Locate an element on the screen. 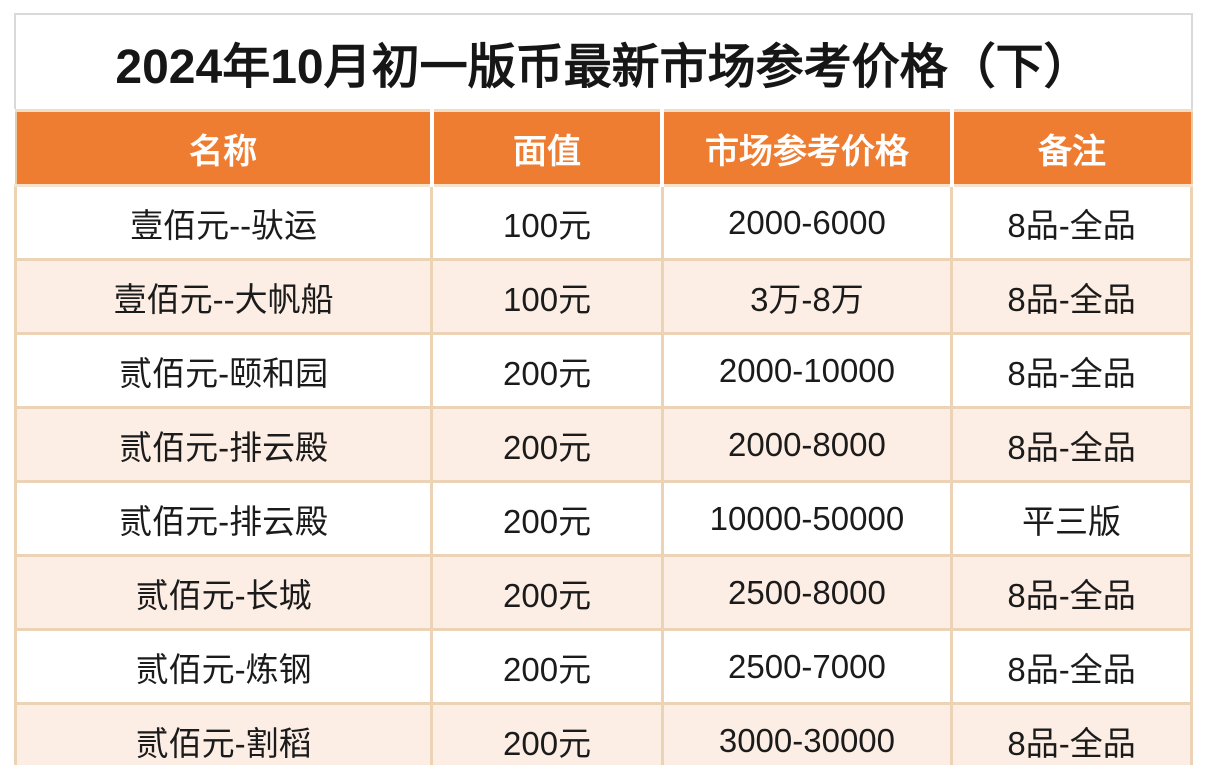  cell-market-price: 2500-7000 is located at coordinates (807, 666).